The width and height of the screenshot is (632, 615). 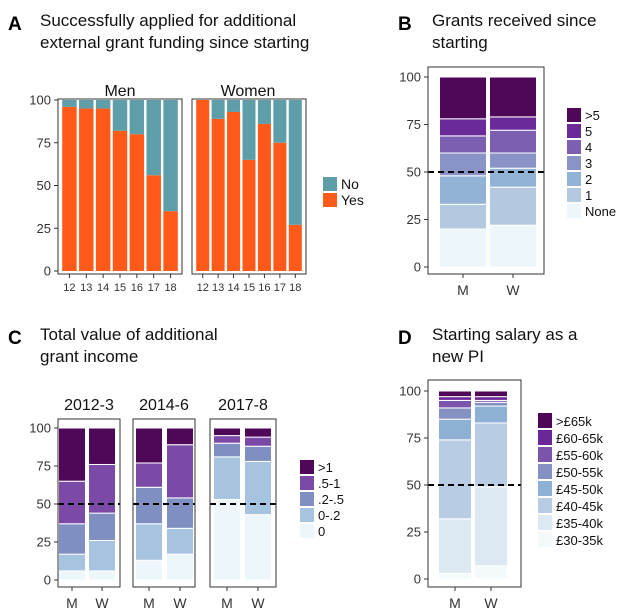 What do you see at coordinates (405, 338) in the screenshot?
I see `panel-d-letter: D` at bounding box center [405, 338].